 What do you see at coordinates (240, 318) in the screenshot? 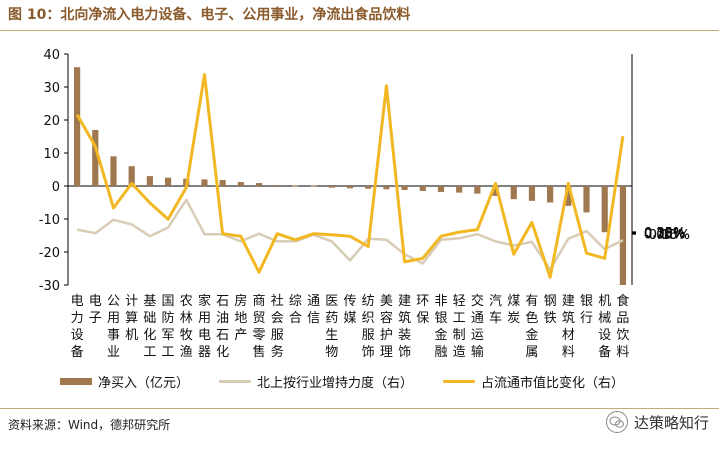
I see `x-tick-label: 房地产` at bounding box center [240, 318].